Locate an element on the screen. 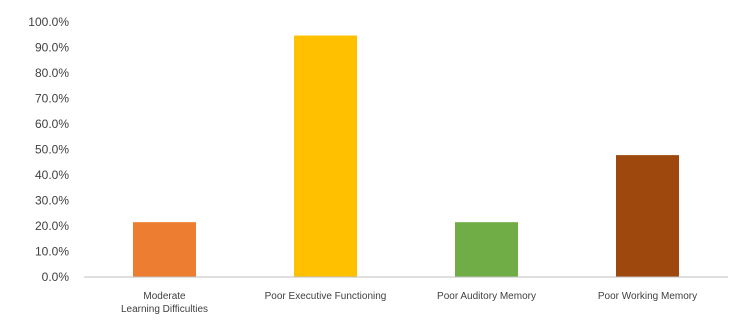  y-tick-label: 0.0% is located at coordinates (56, 277).